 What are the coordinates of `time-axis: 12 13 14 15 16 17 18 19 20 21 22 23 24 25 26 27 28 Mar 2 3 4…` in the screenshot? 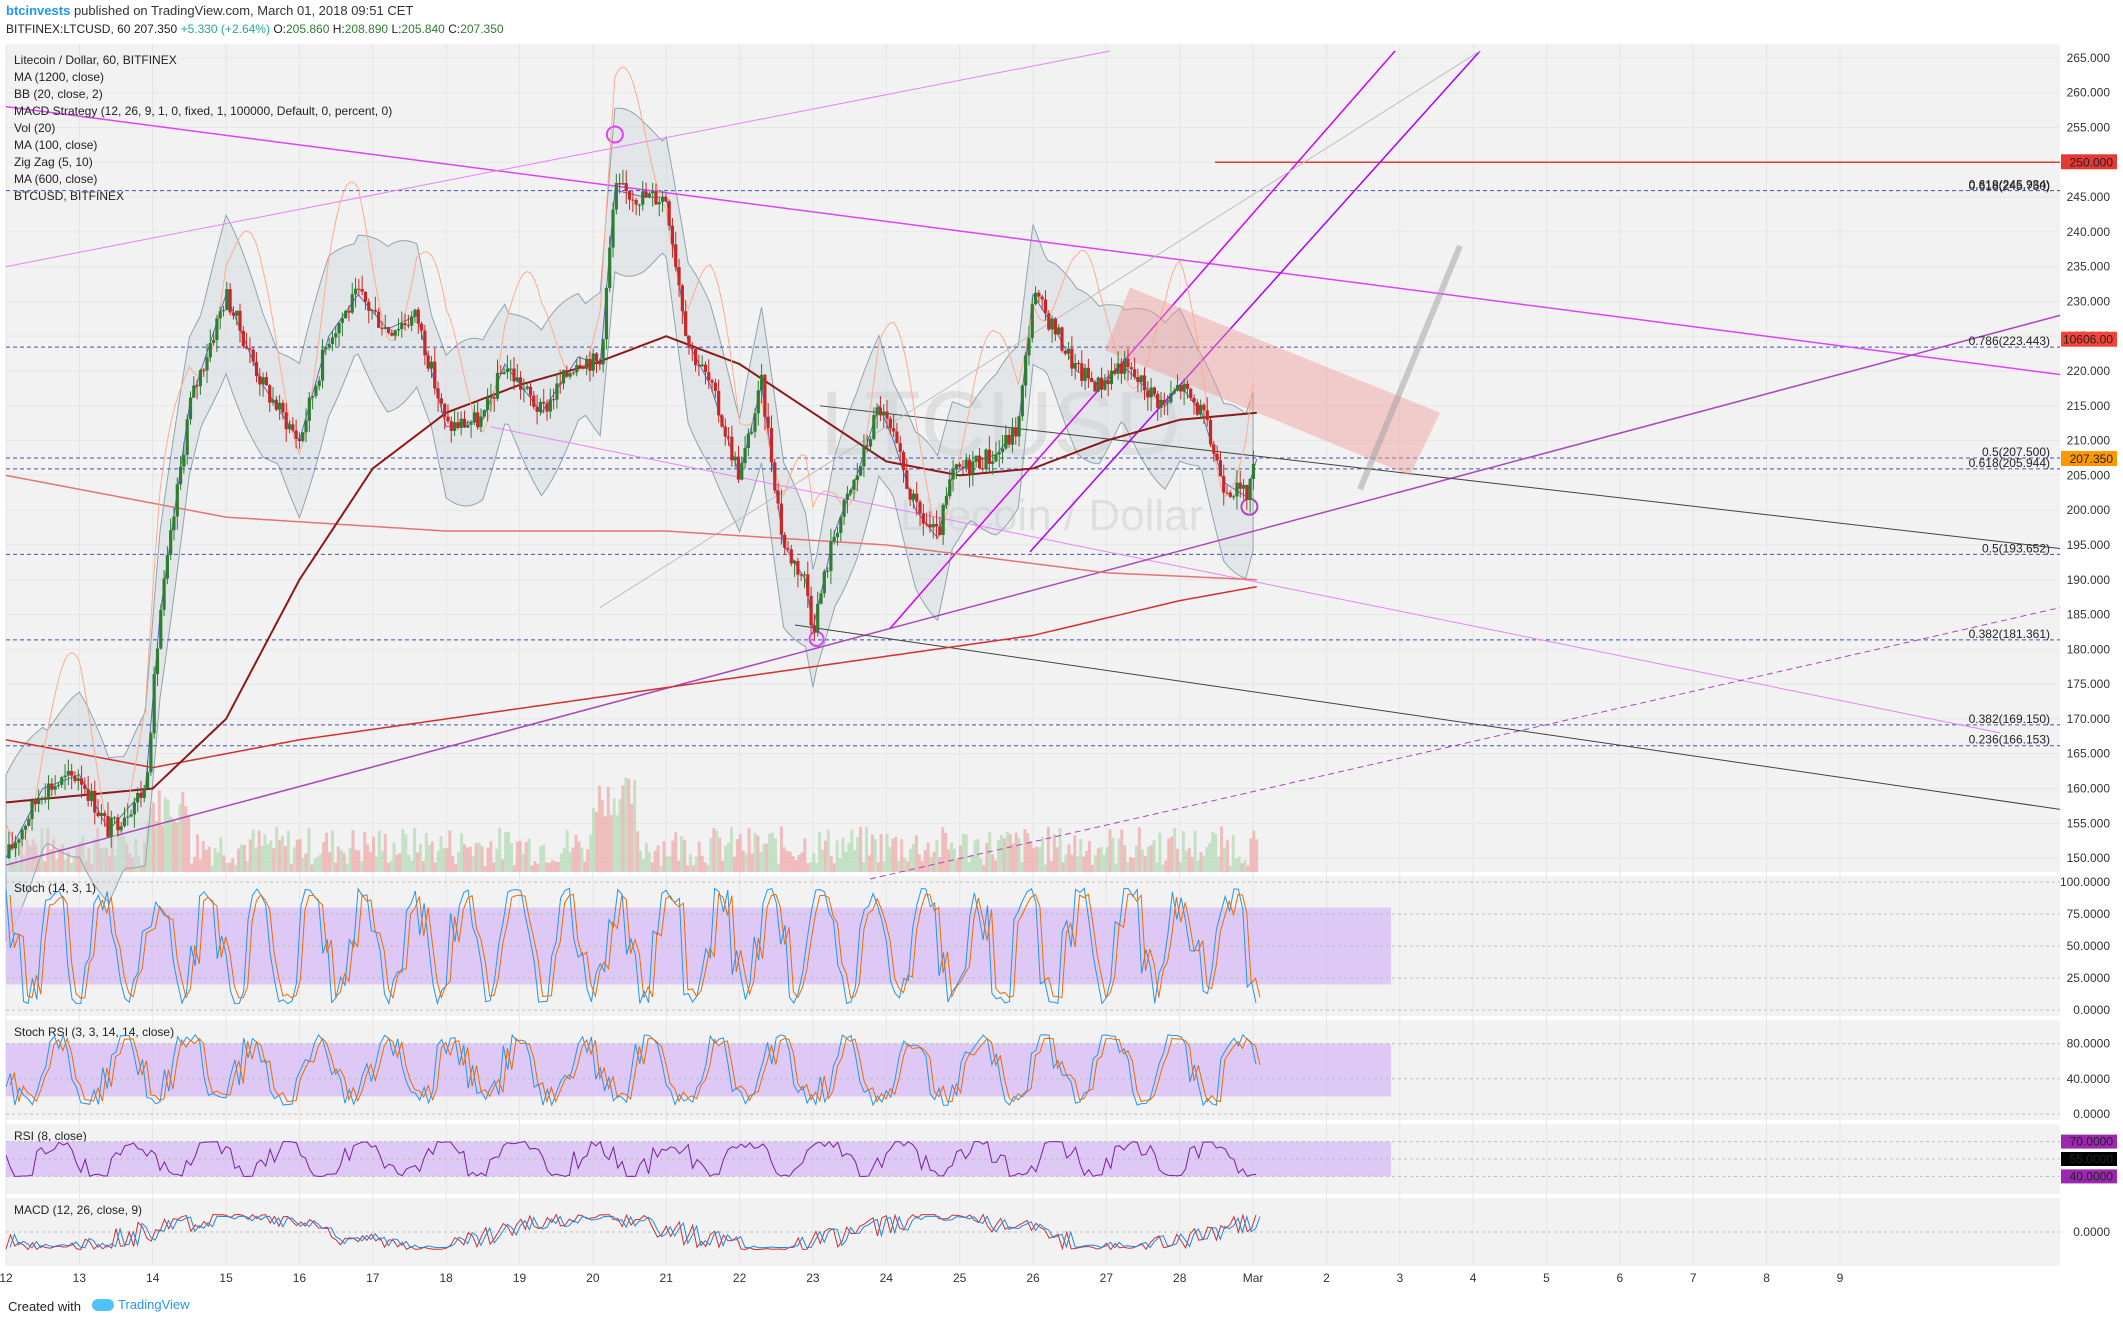 It's located at (1061, 1278).